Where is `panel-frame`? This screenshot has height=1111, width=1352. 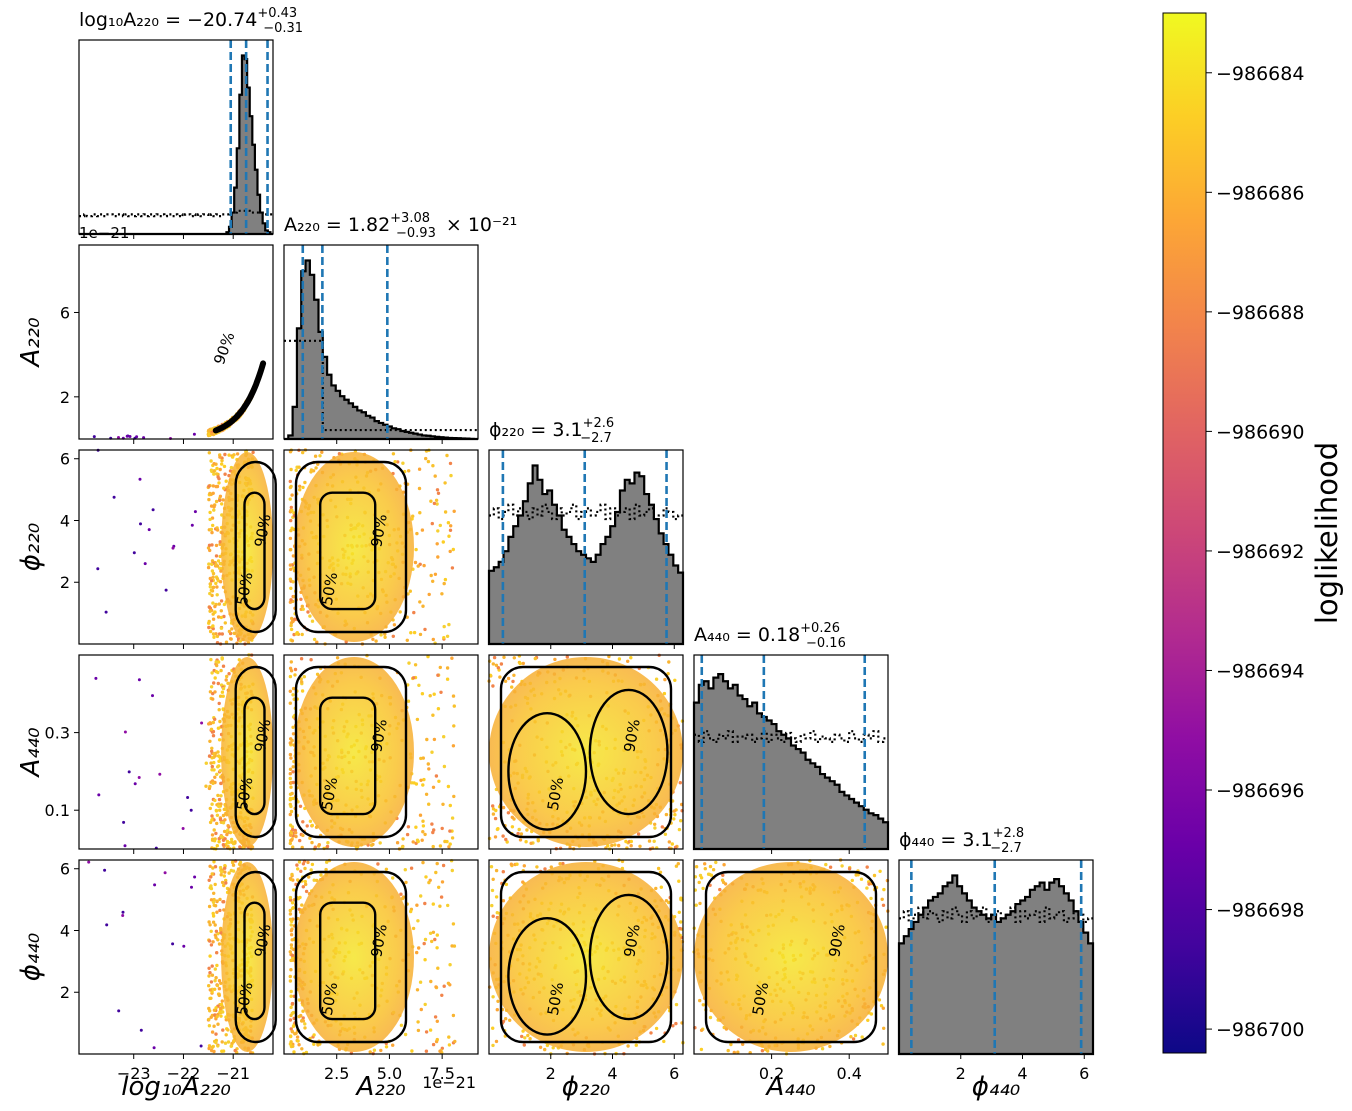 panel-frame is located at coordinates (791, 752).